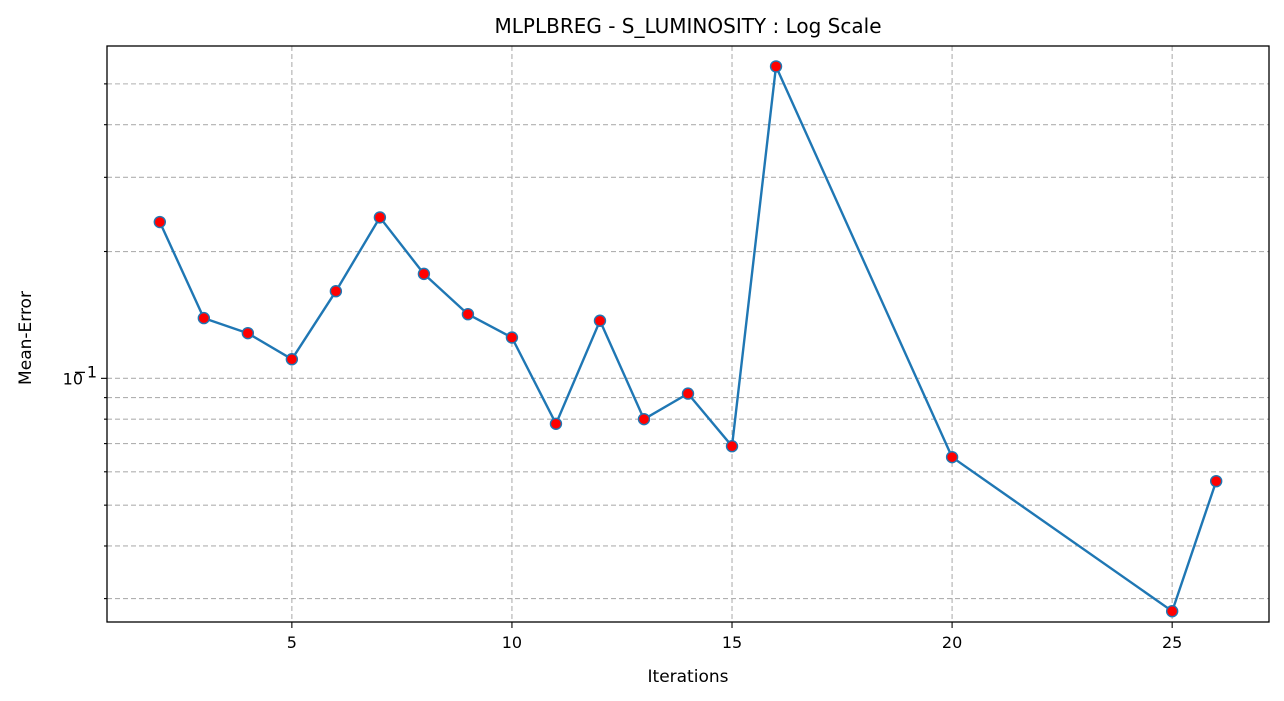 This screenshot has height=701, width=1284. I want to click on x-tick-label: 25, so click(1172, 642).